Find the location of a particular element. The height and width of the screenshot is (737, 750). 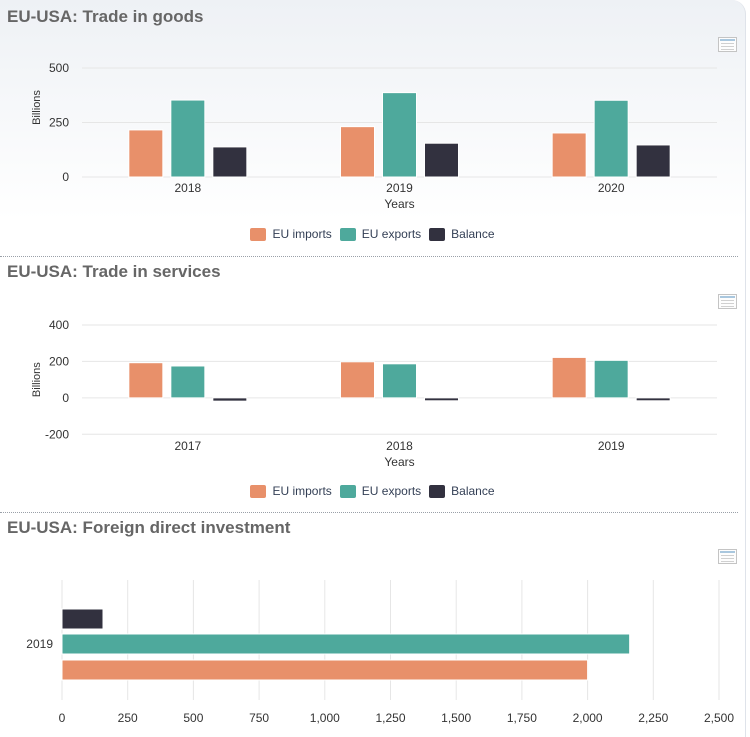

x-tick-label: 1,500 is located at coordinates (456, 718).